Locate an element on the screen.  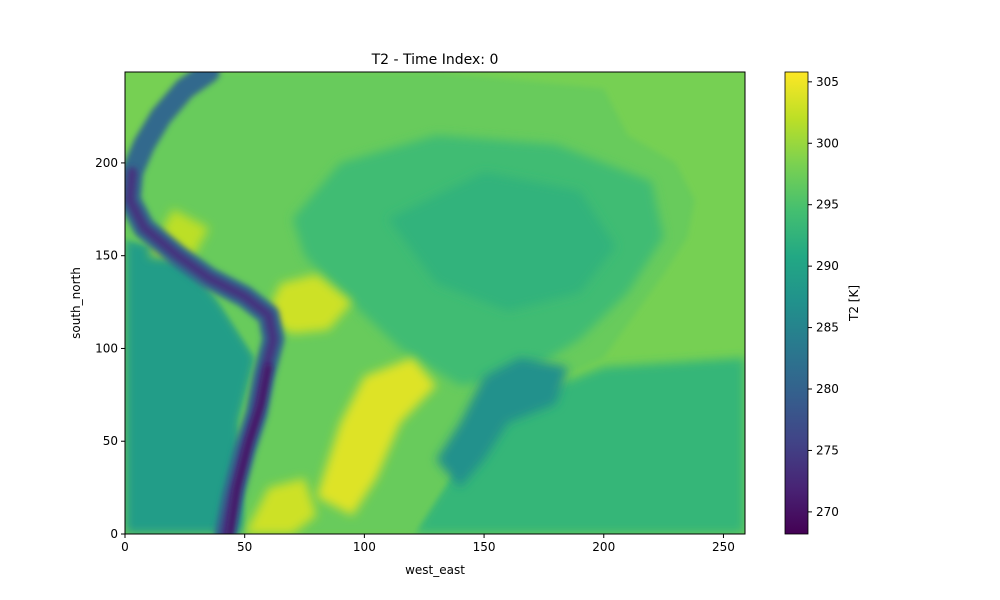
y-tick-label: 0 is located at coordinates (114, 534).